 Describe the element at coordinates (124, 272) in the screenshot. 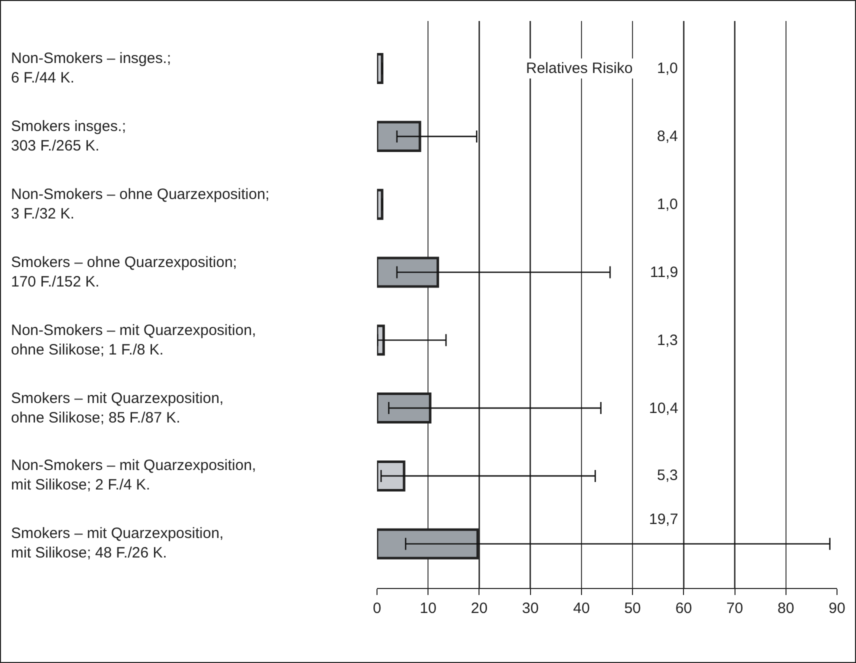

I see `y-tick-label: Smokers – ohne Quarzexposition; 170 F./152 K.` at that location.